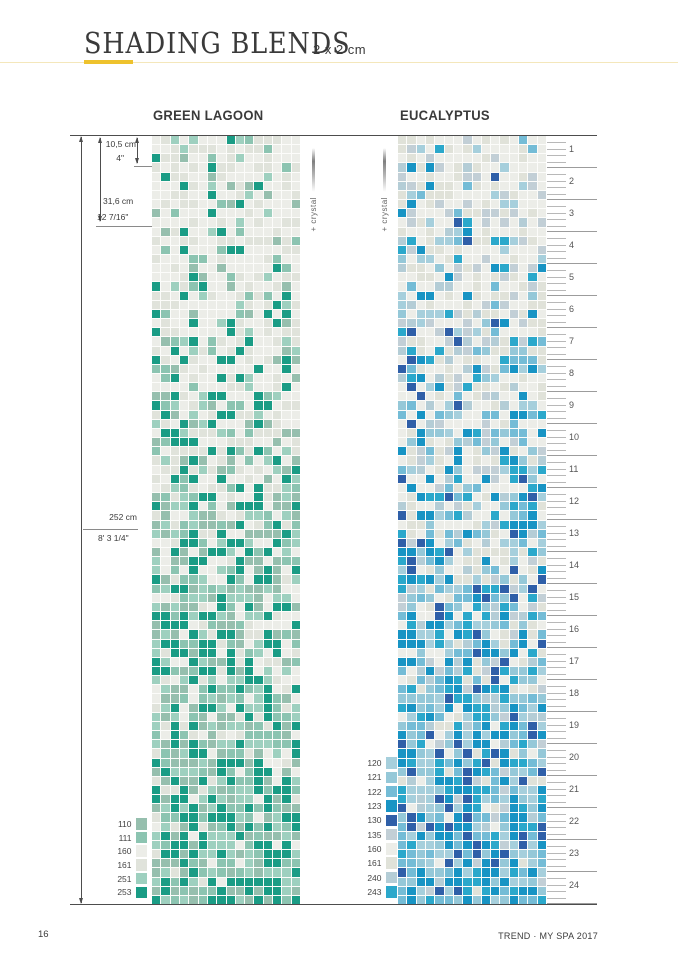  I want to click on legend-row: 251, so click(117, 879).